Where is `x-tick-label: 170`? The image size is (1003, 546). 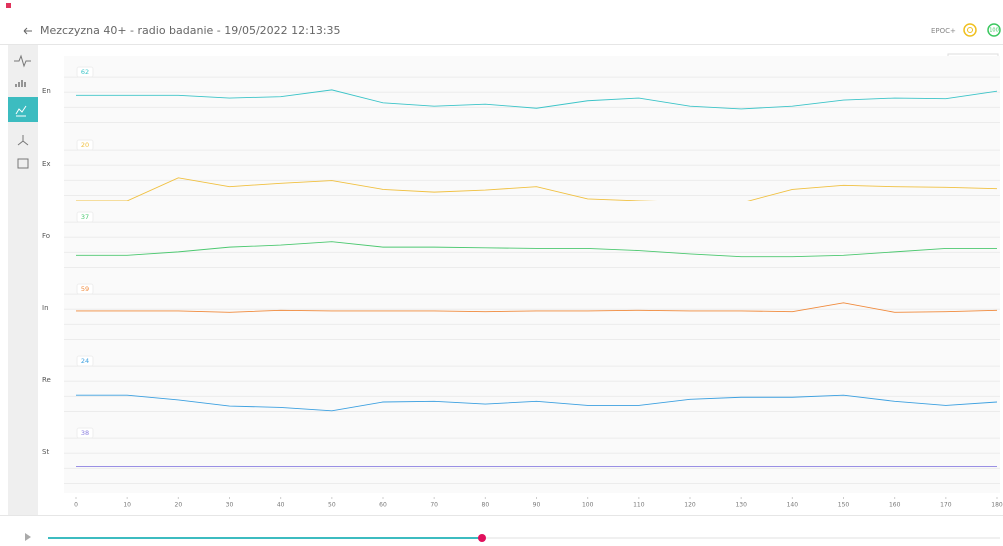
x-tick-label: 170 is located at coordinates (946, 505).